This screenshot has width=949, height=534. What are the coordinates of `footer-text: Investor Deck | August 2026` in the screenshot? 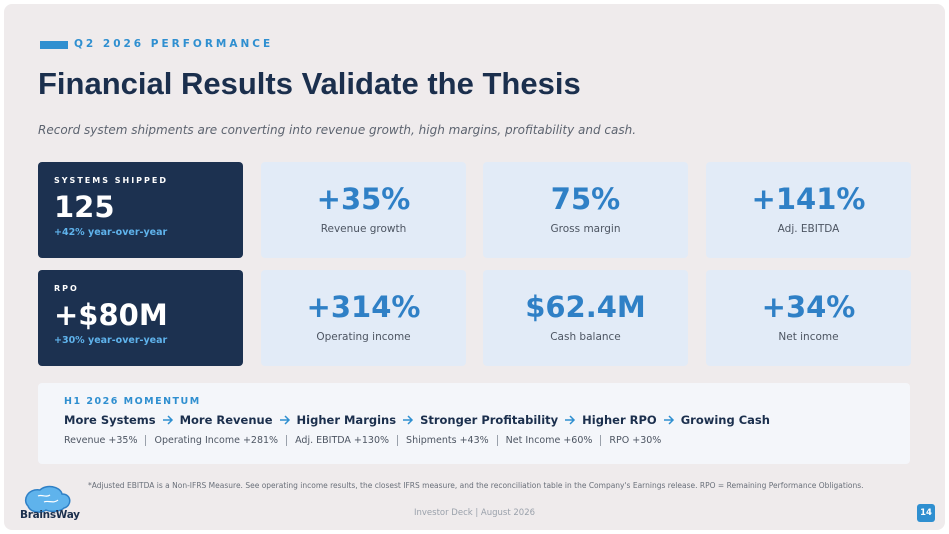 It's located at (474, 513).